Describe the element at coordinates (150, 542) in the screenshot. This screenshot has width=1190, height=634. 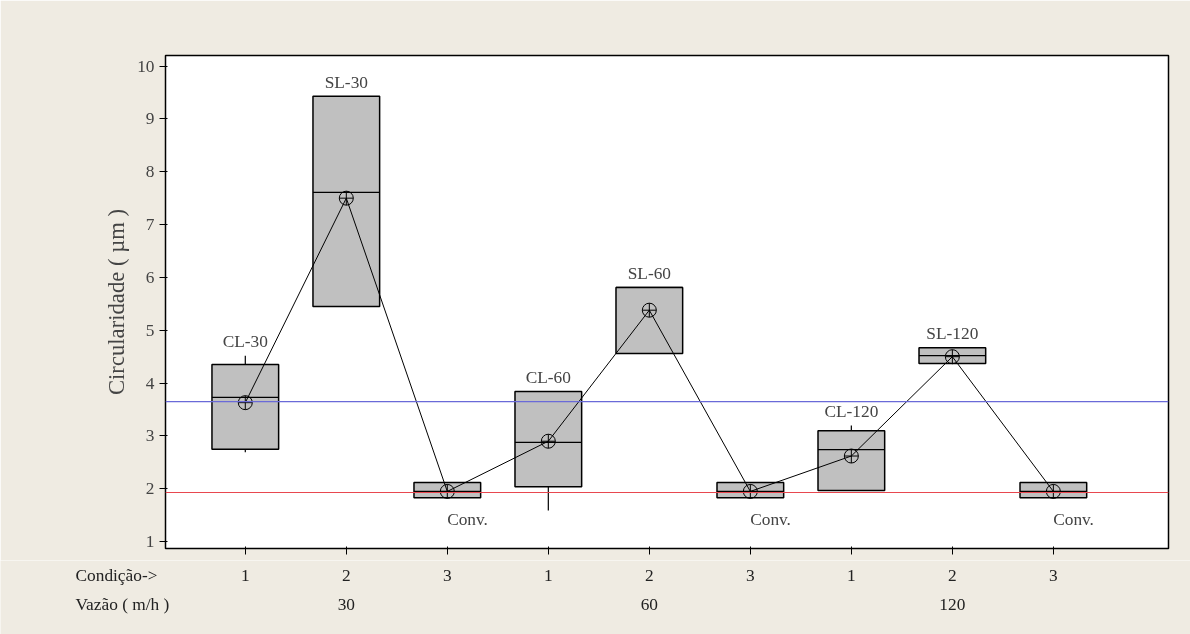
I see `y-tick-label: 1` at that location.